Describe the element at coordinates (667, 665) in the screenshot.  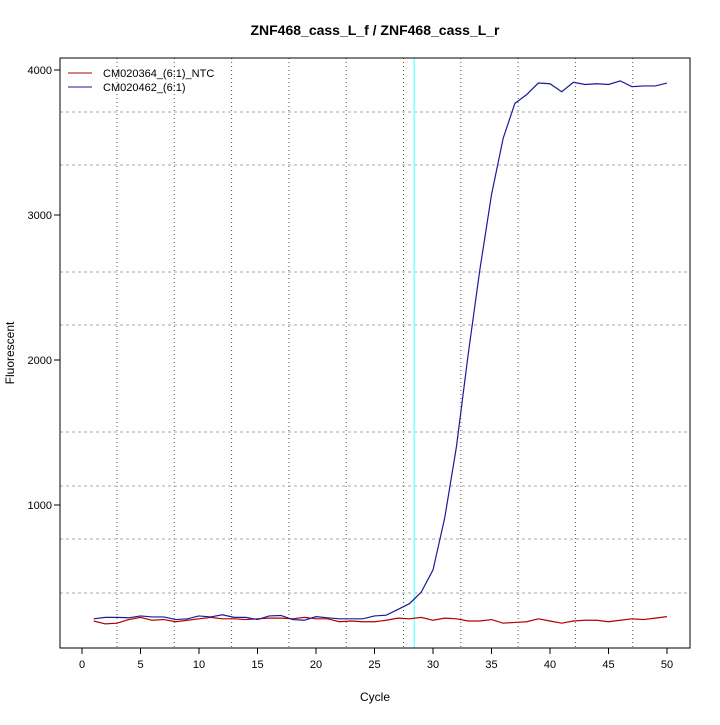
I see `x-tick-label: 50` at that location.